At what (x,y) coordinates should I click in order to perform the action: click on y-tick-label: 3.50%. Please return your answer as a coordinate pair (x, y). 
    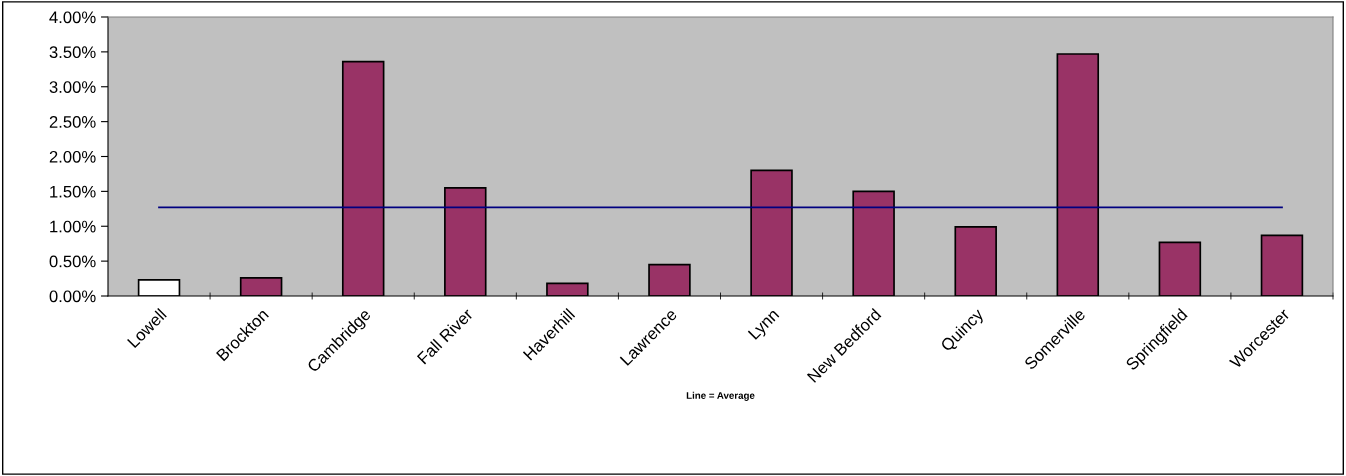
    Looking at the image, I should click on (72, 52).